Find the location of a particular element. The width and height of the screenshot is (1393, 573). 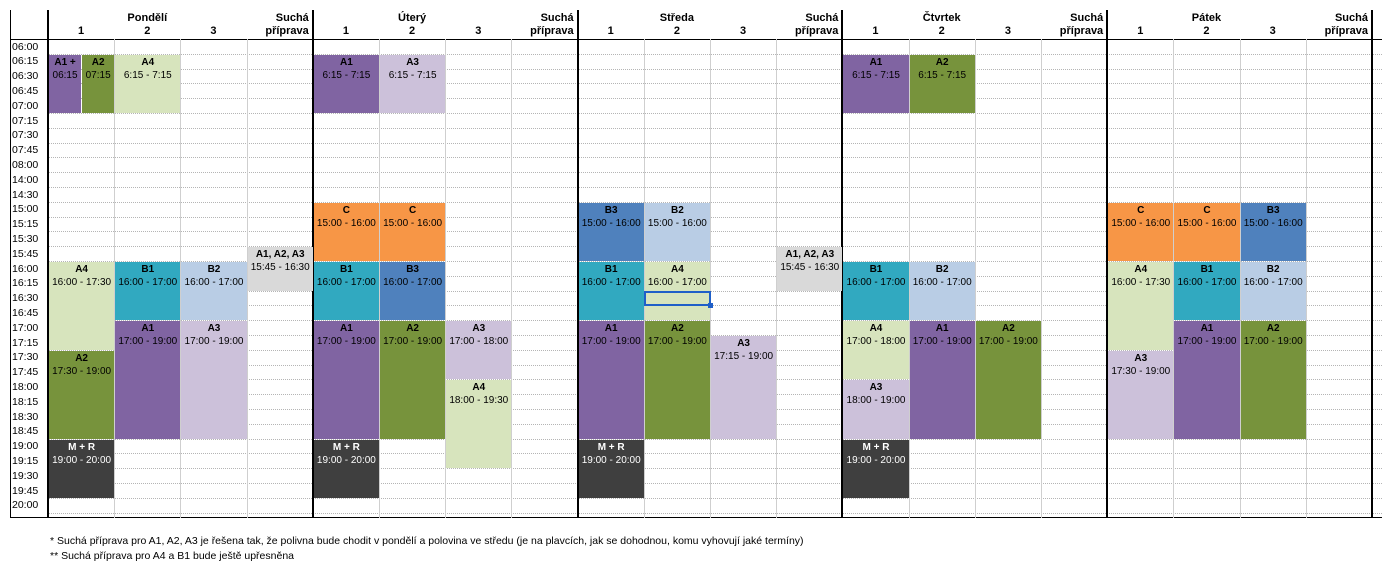

block-group: A2 is located at coordinates (98, 62).